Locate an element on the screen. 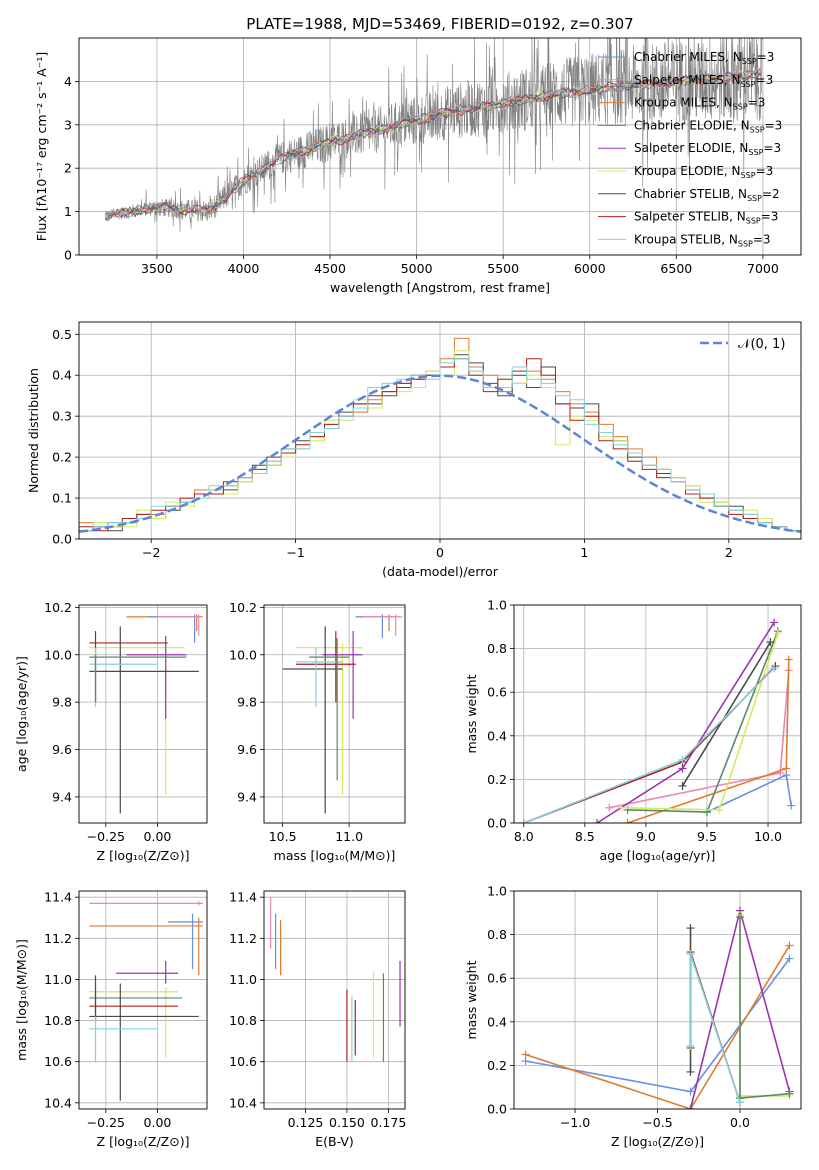 The image size is (819, 1170). legend-entry: Kroupa ELODIE, NSSP=3 is located at coordinates (703, 172).